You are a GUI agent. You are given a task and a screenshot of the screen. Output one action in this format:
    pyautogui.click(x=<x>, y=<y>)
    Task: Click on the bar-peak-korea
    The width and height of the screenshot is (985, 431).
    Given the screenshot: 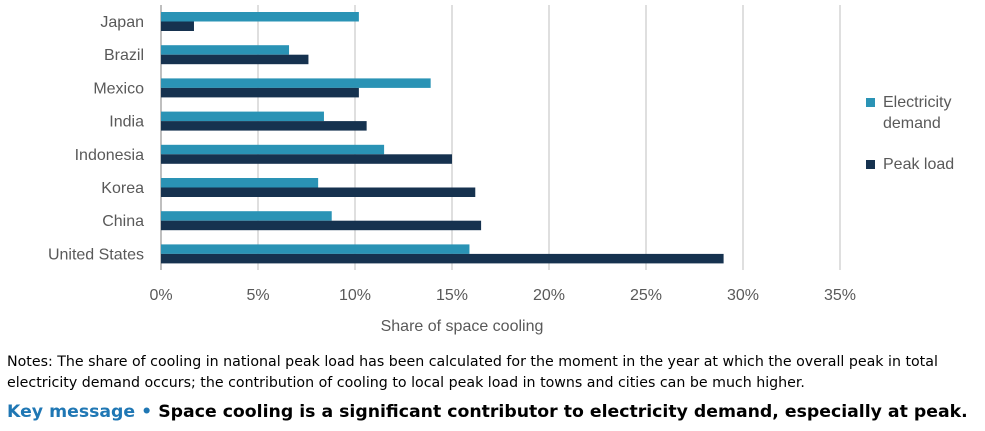 What is the action you would take?
    pyautogui.click(x=318, y=192)
    